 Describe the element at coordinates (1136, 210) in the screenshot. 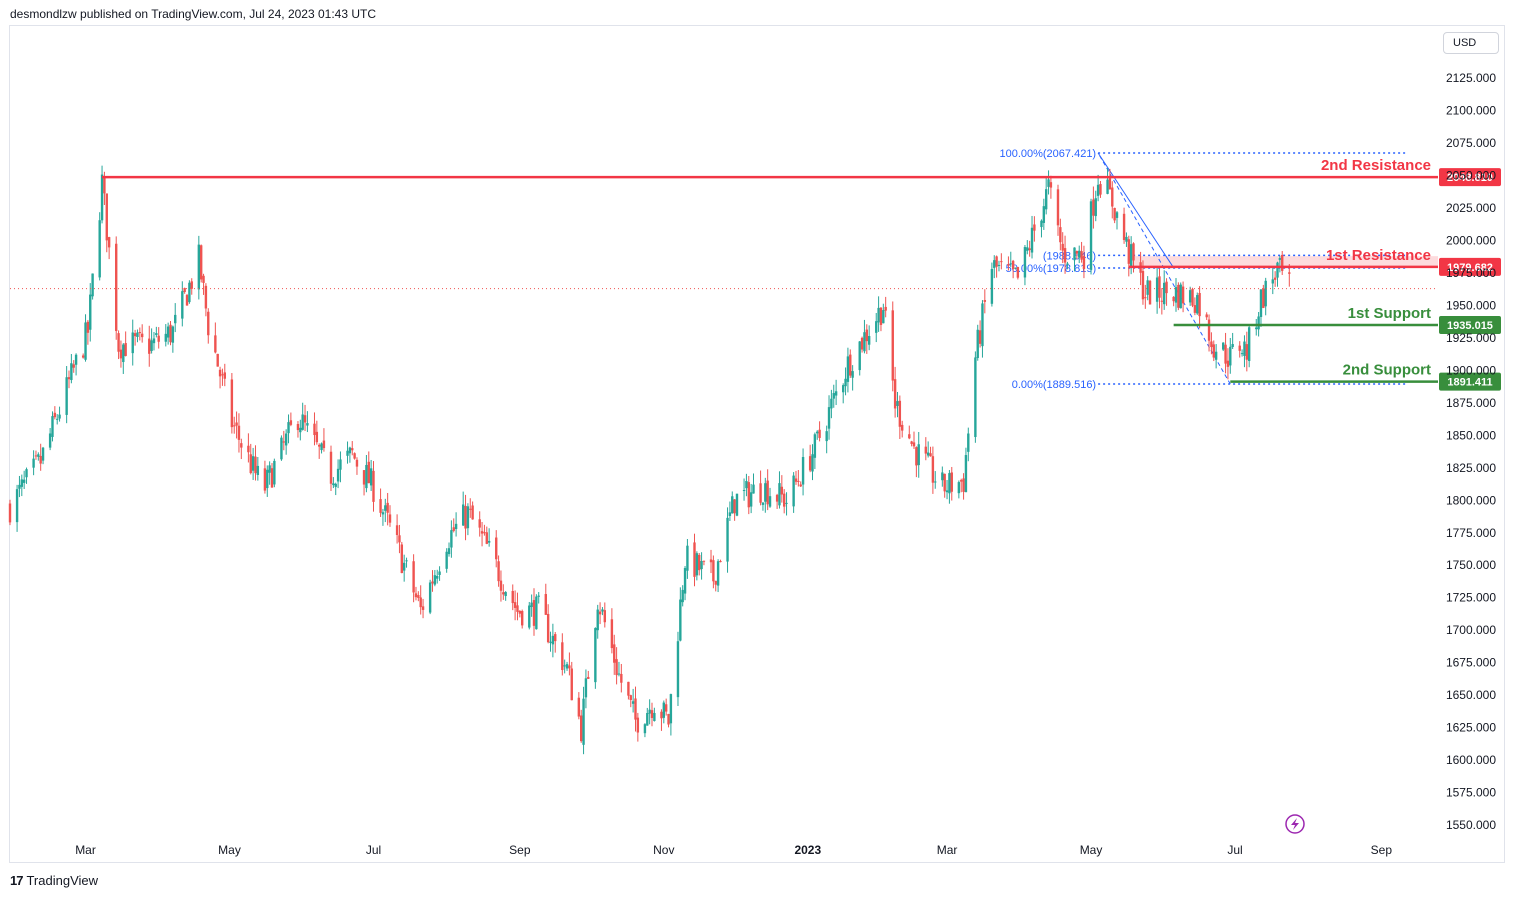

I see `fib-trendline` at that location.